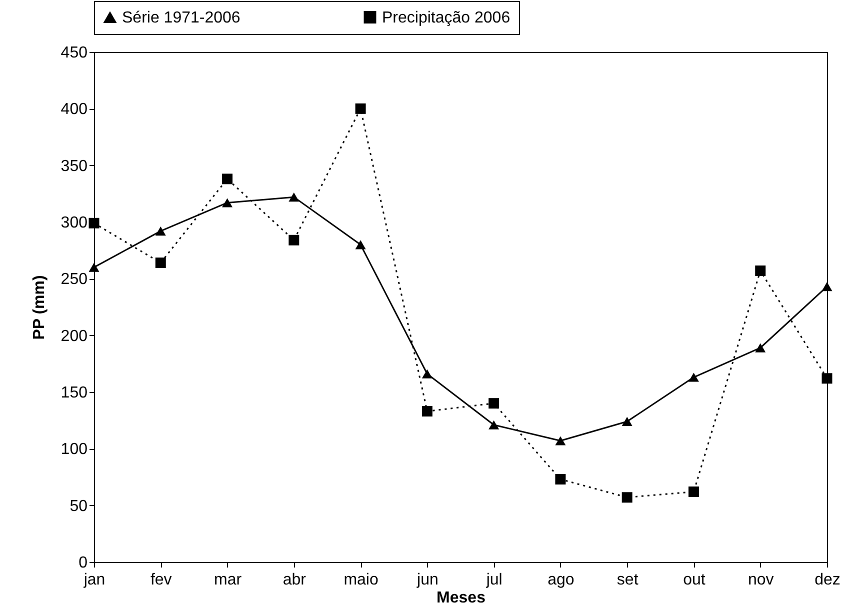 The height and width of the screenshot is (609, 861). What do you see at coordinates (74, 336) in the screenshot?
I see `y-tick-label: 200` at bounding box center [74, 336].